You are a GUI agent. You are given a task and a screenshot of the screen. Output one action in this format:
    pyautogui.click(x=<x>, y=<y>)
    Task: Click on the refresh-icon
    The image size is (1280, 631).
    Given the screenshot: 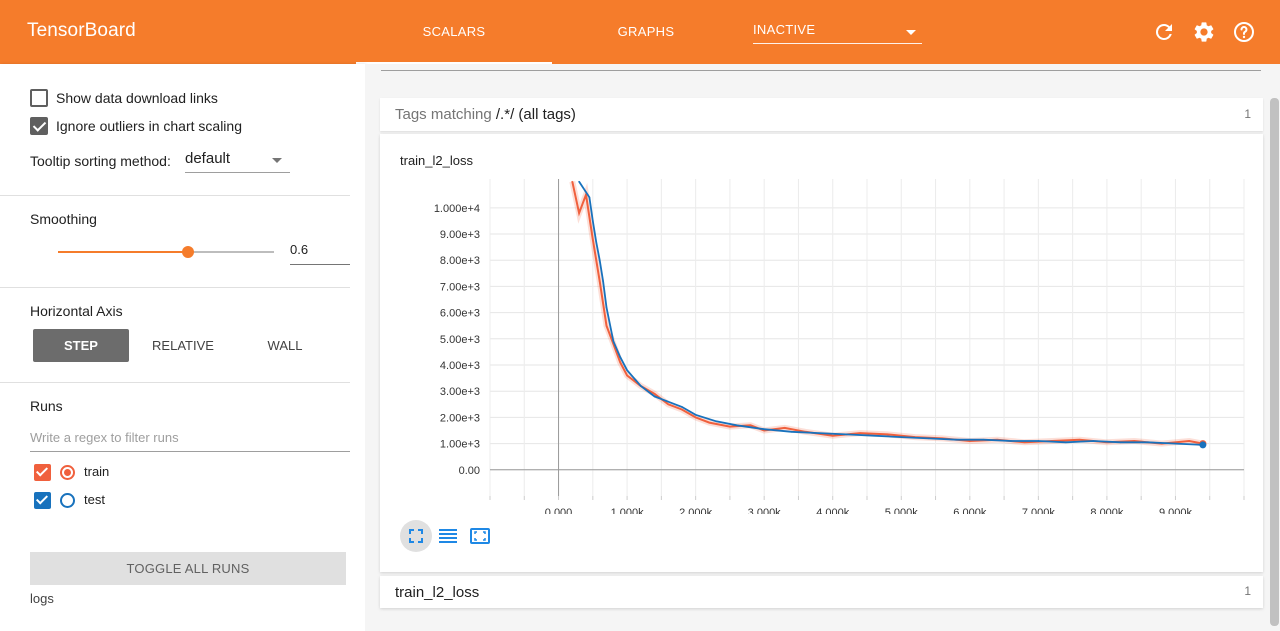 What is the action you would take?
    pyautogui.click(x=1164, y=32)
    